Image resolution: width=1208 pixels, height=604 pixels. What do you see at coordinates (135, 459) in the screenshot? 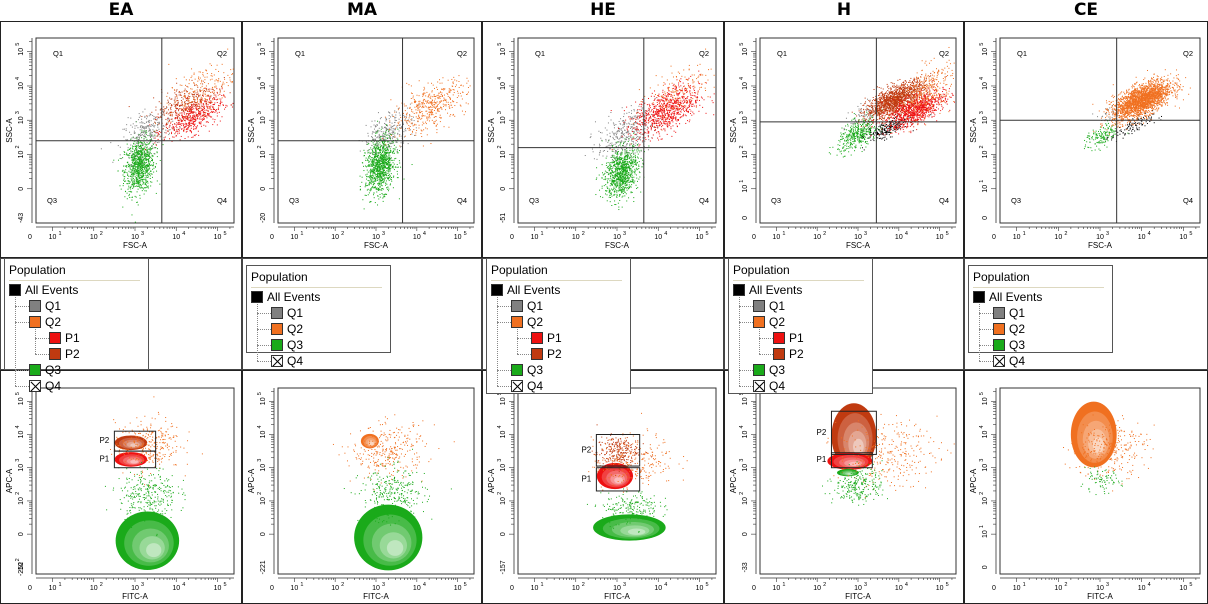
I see `gate-p1` at bounding box center [135, 459].